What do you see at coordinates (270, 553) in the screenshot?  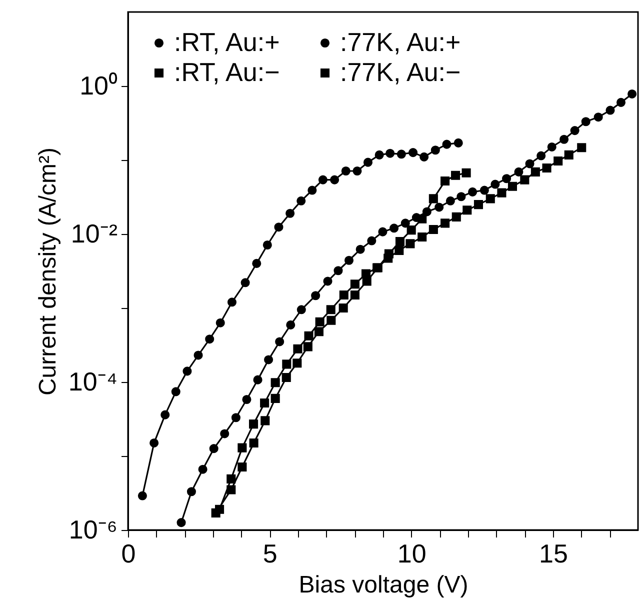 I see `x-tick-label: 5` at bounding box center [270, 553].